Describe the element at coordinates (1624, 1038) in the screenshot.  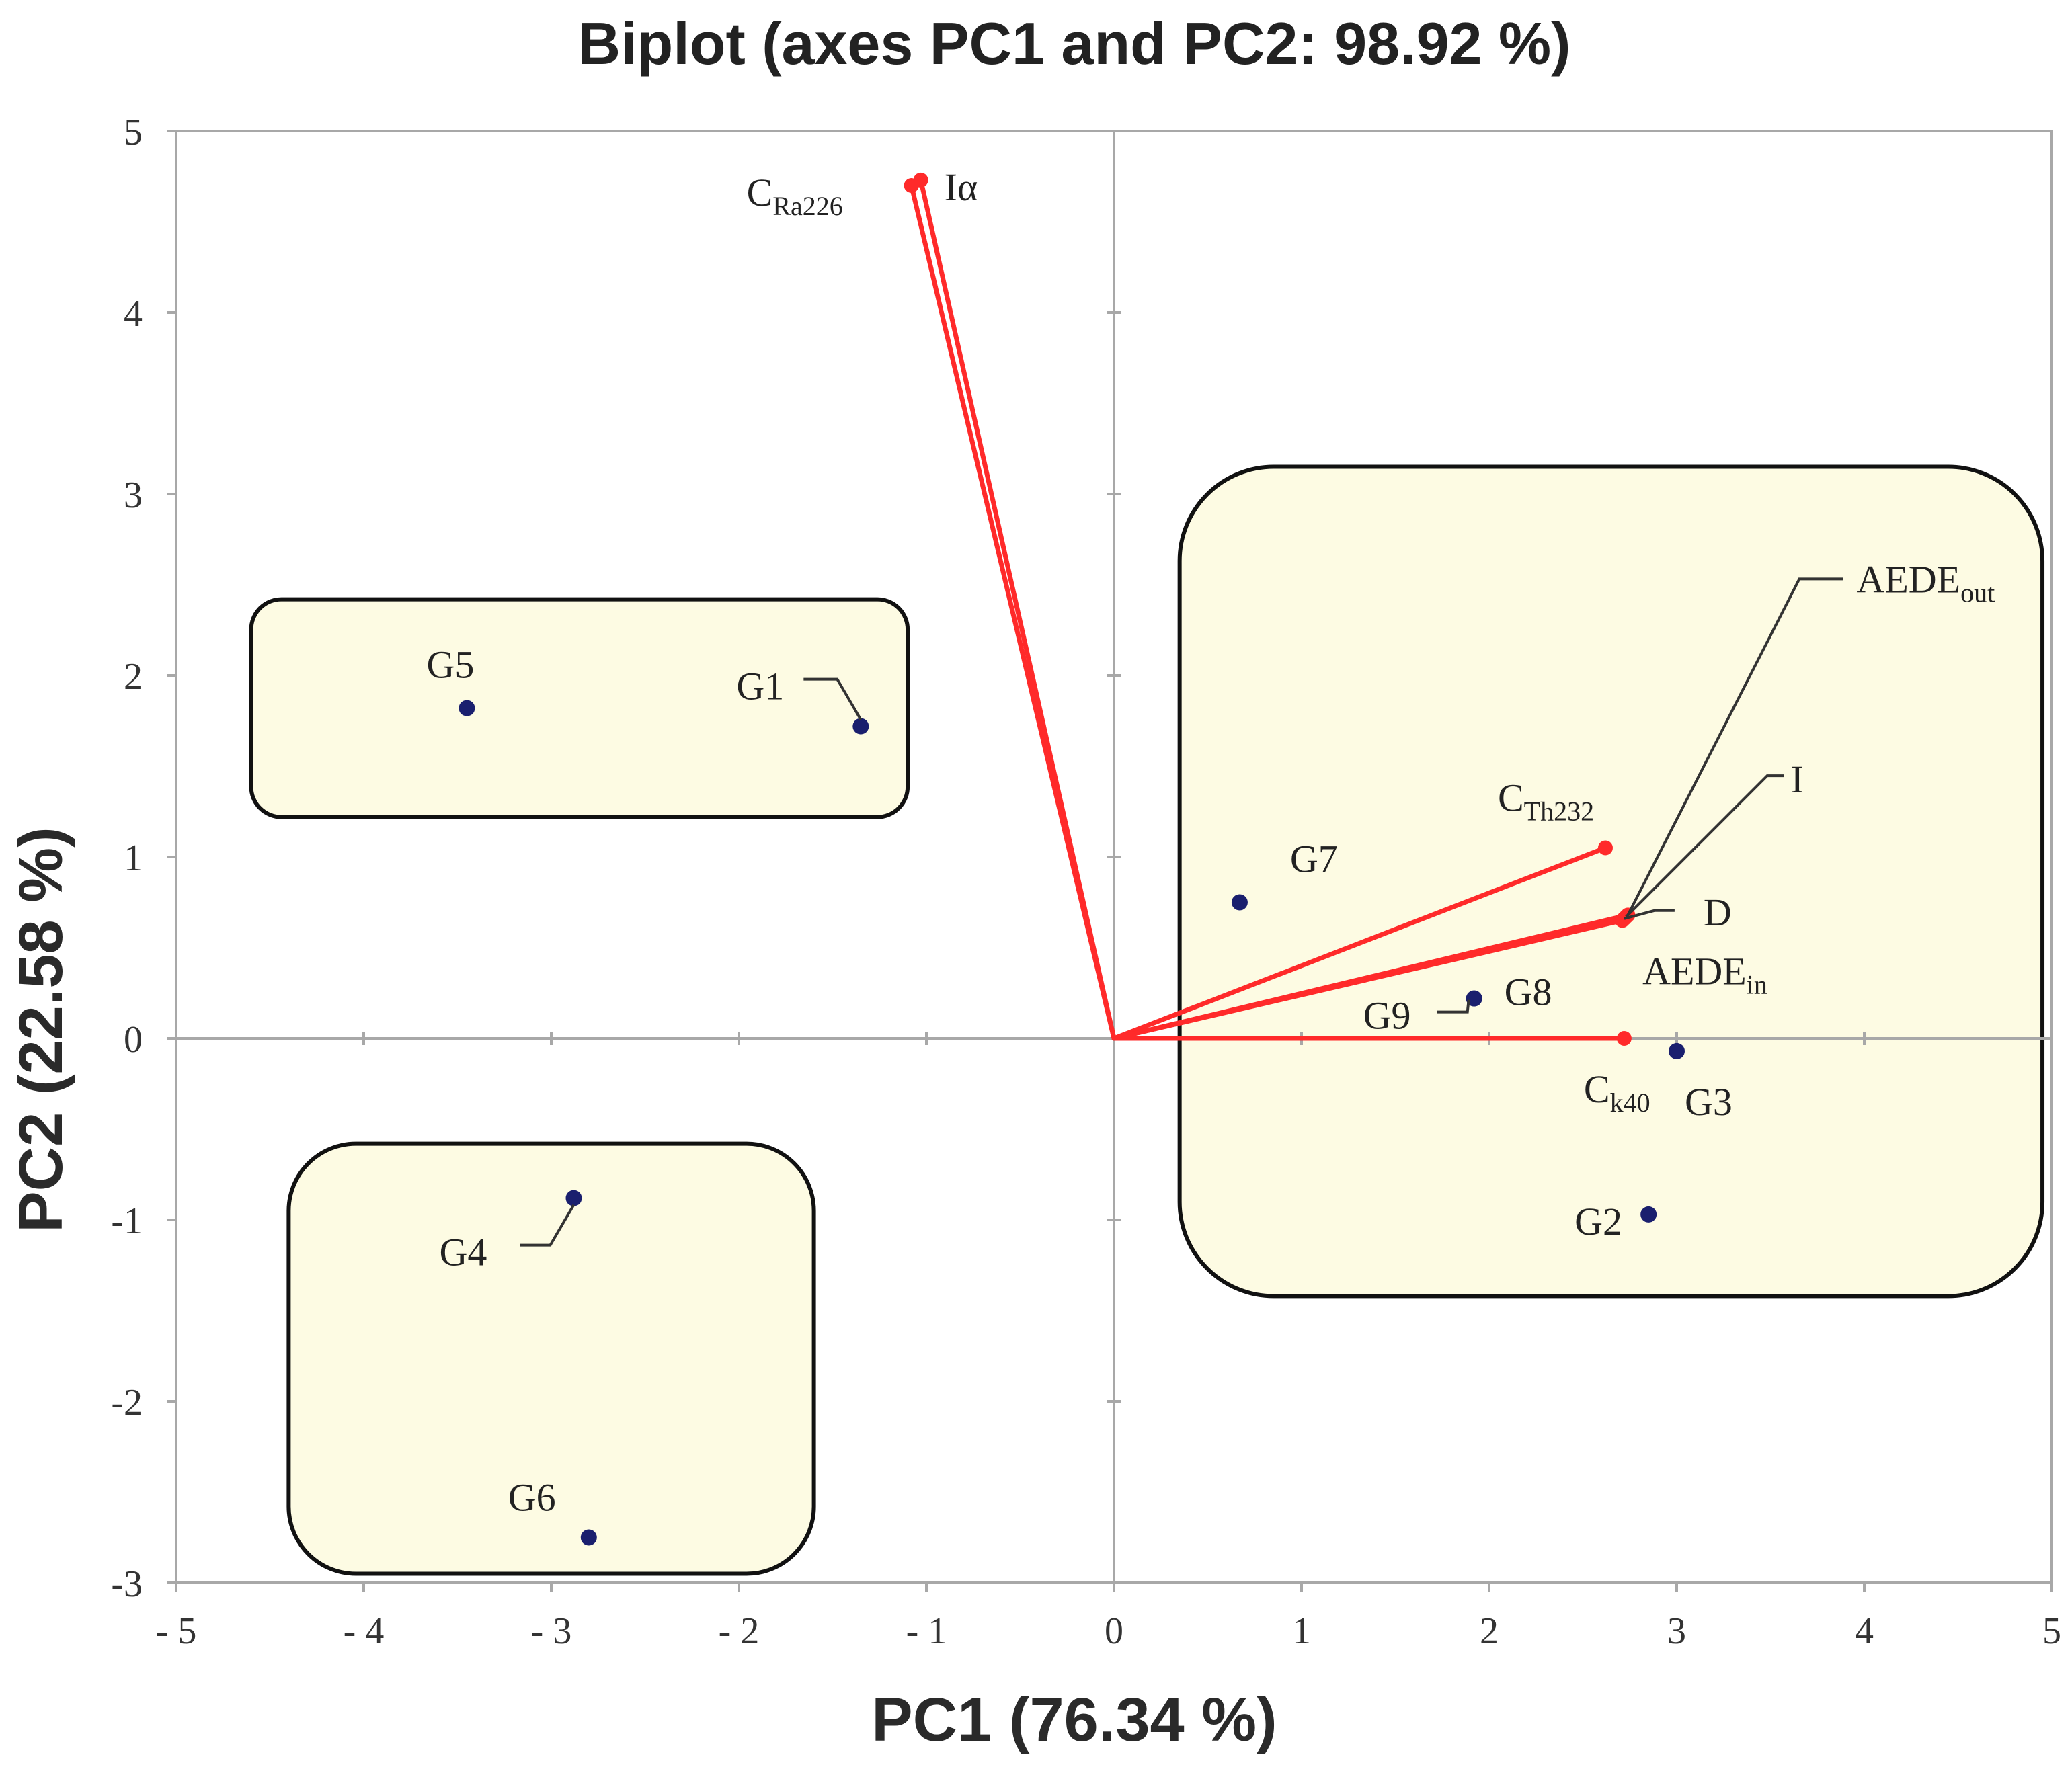
I see `vector-tip-ck40` at that location.